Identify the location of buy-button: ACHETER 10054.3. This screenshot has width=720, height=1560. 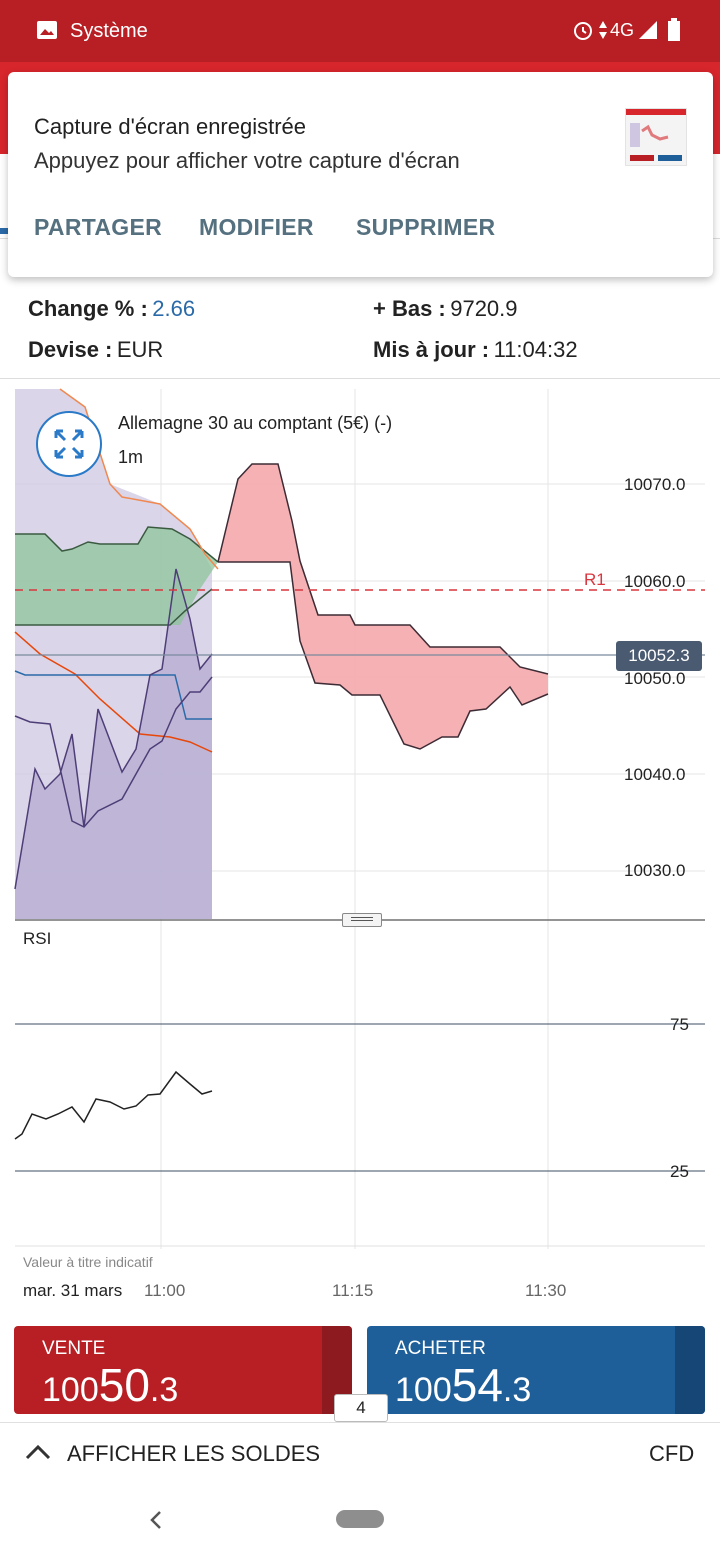
(536, 1370).